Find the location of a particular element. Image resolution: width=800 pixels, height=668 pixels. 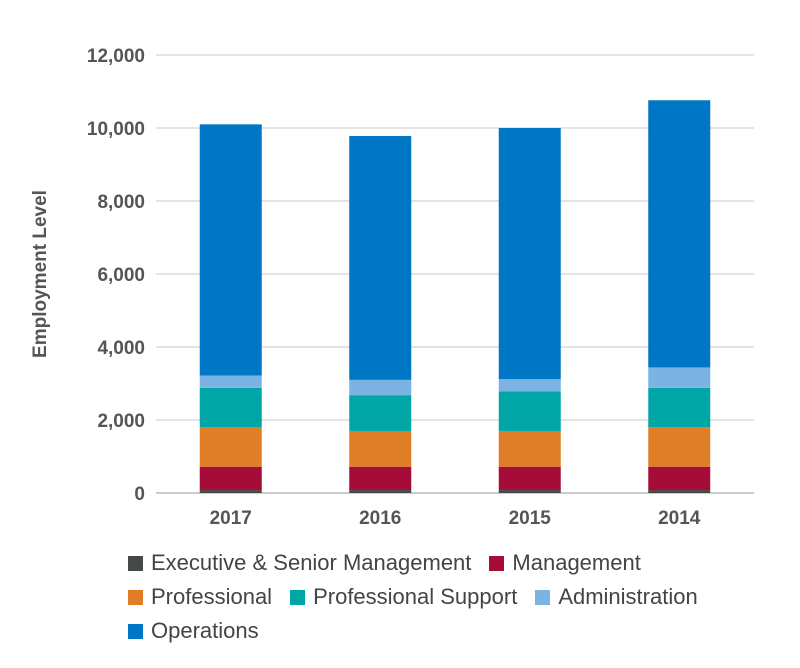

legend-label: Management is located at coordinates (576, 562).